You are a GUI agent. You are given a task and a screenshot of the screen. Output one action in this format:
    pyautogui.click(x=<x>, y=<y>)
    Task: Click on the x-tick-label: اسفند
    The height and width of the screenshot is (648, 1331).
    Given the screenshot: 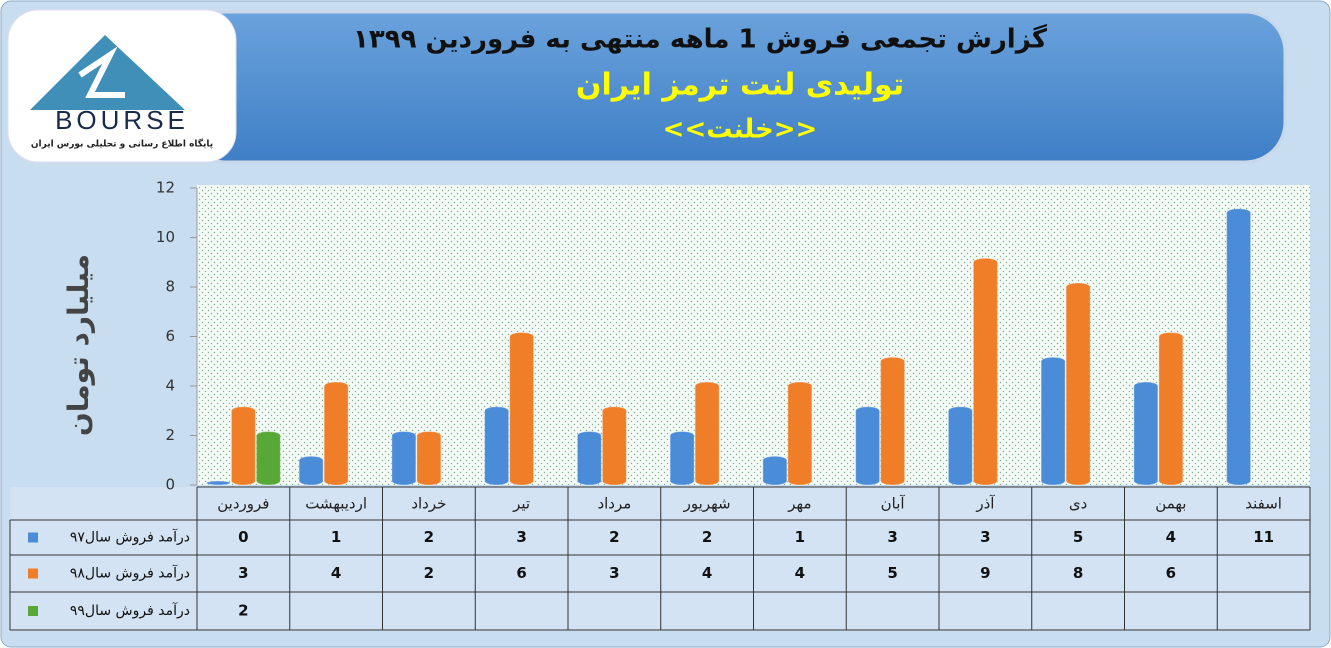 What is the action you would take?
    pyautogui.click(x=1263, y=504)
    